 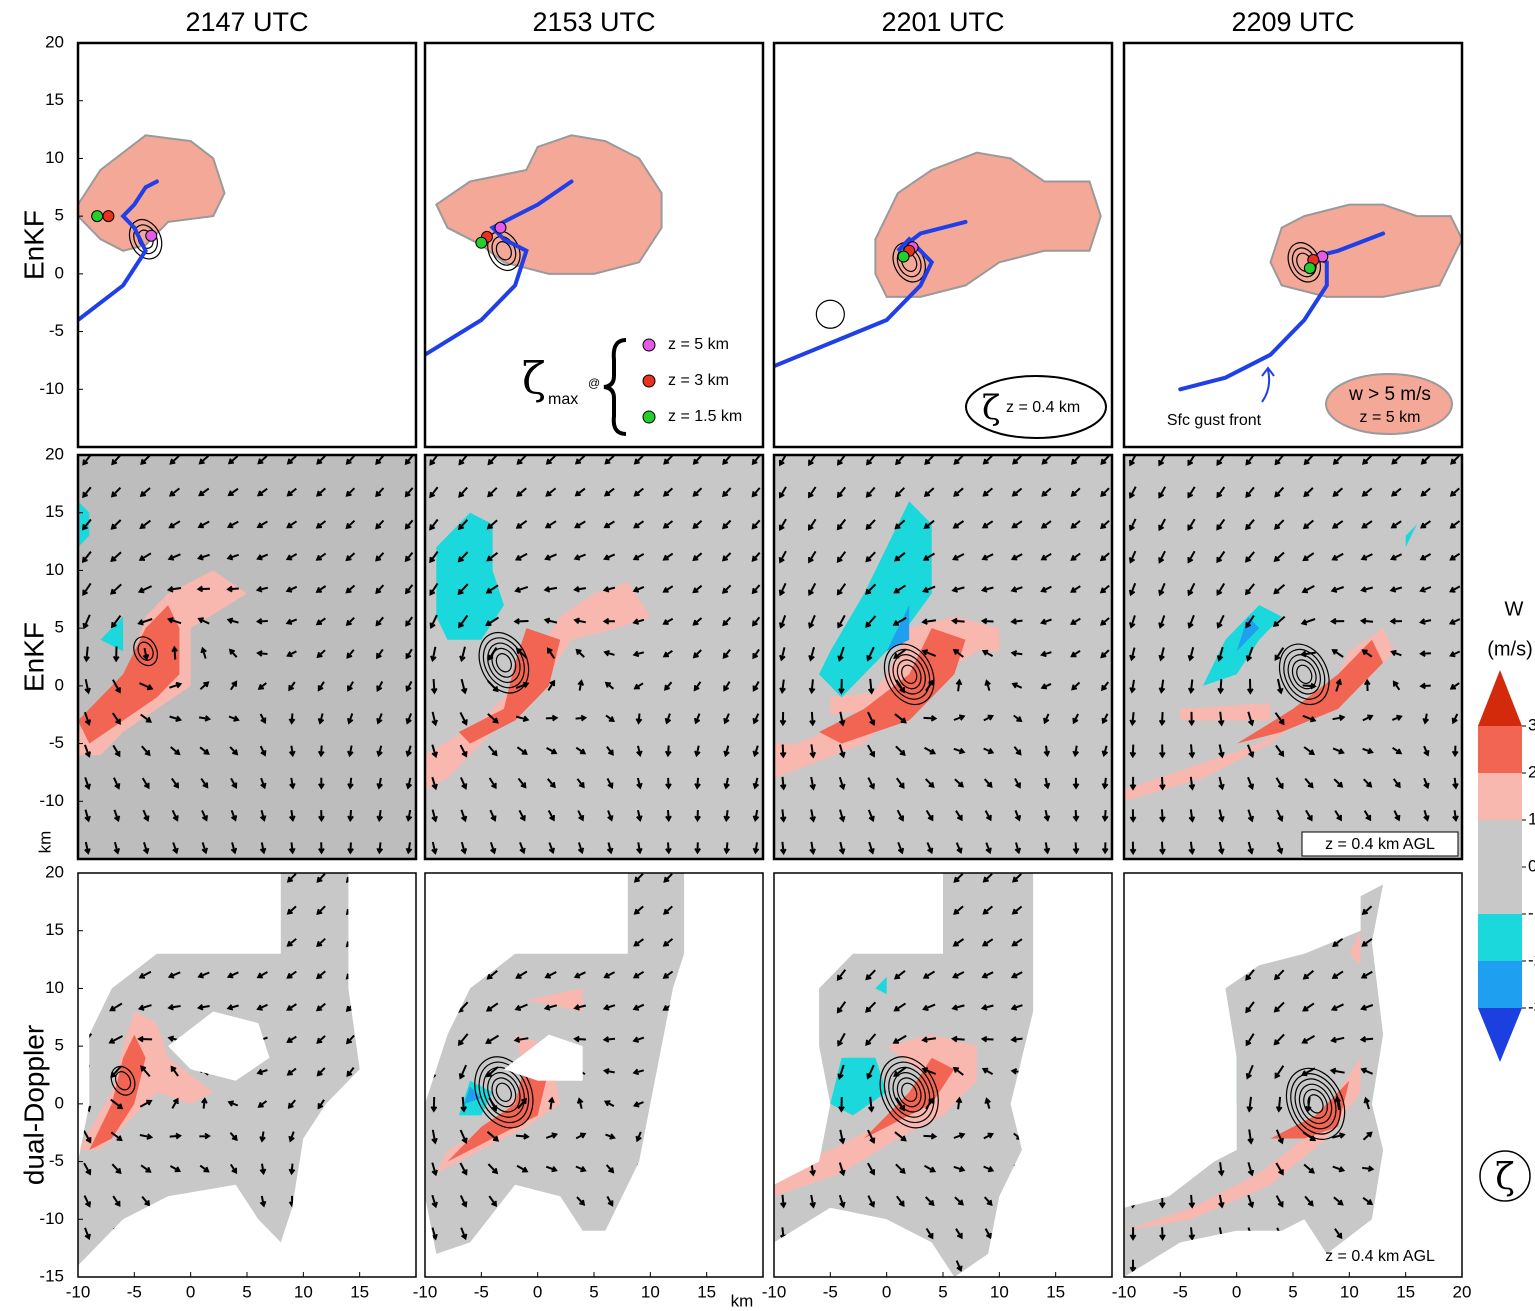 What do you see at coordinates (44, 842) in the screenshot?
I see `axis-unit: km` at bounding box center [44, 842].